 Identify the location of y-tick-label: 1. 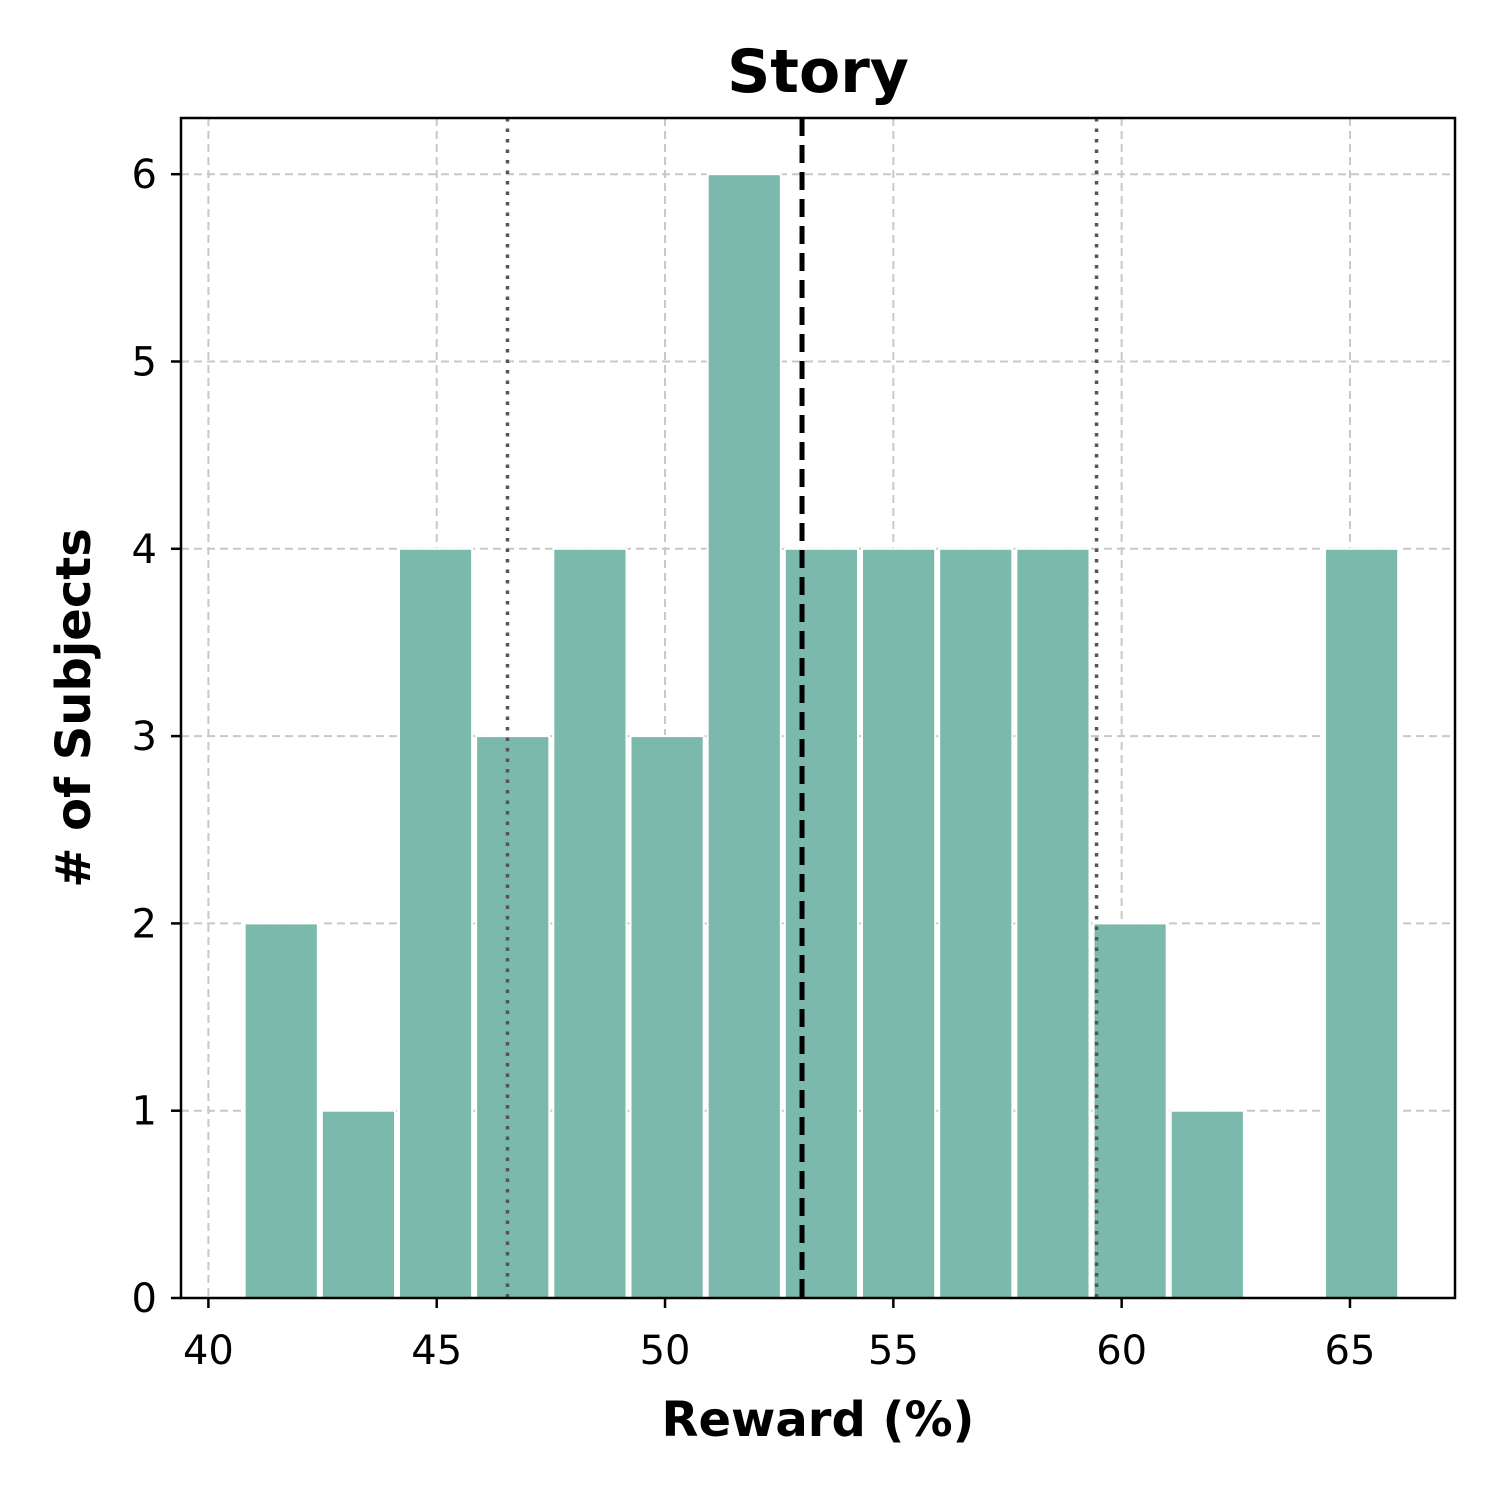
(144, 1112).